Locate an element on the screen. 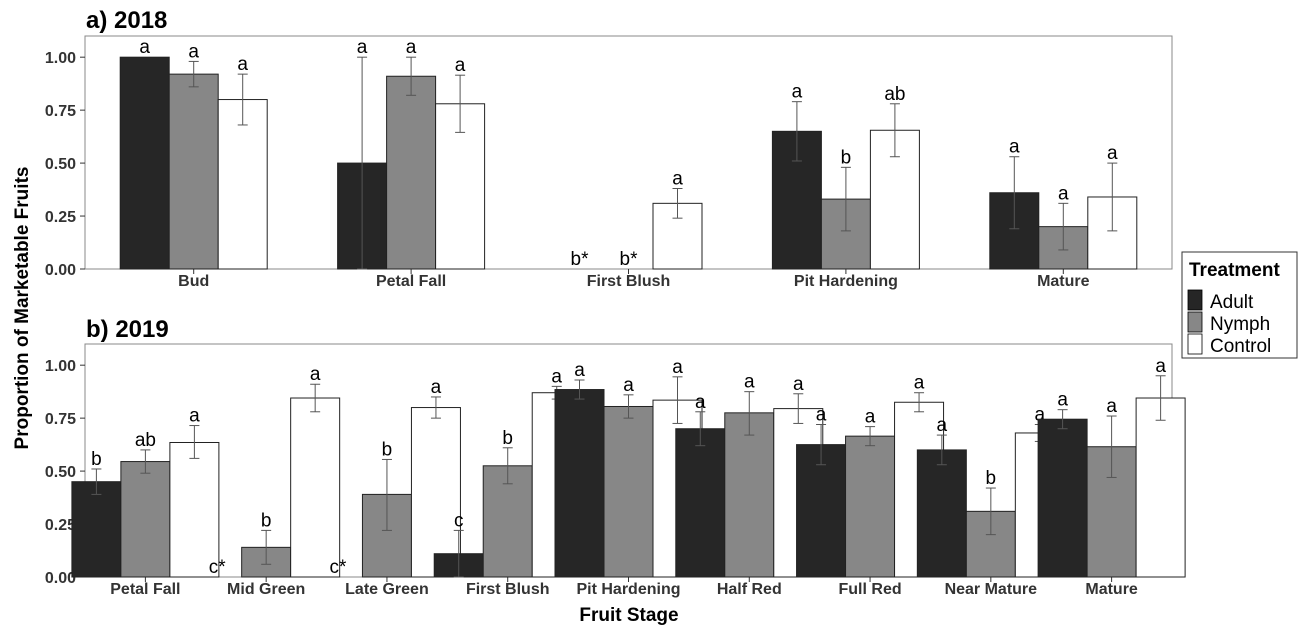 The image size is (1299, 627). significance-label: c is located at coordinates (459, 520).